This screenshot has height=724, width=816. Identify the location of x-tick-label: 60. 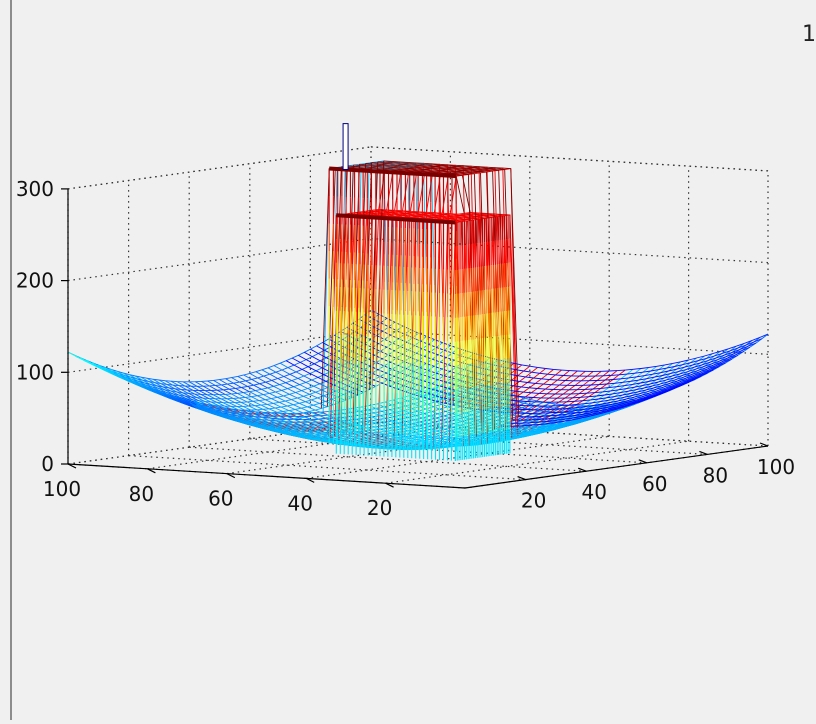
(654, 484).